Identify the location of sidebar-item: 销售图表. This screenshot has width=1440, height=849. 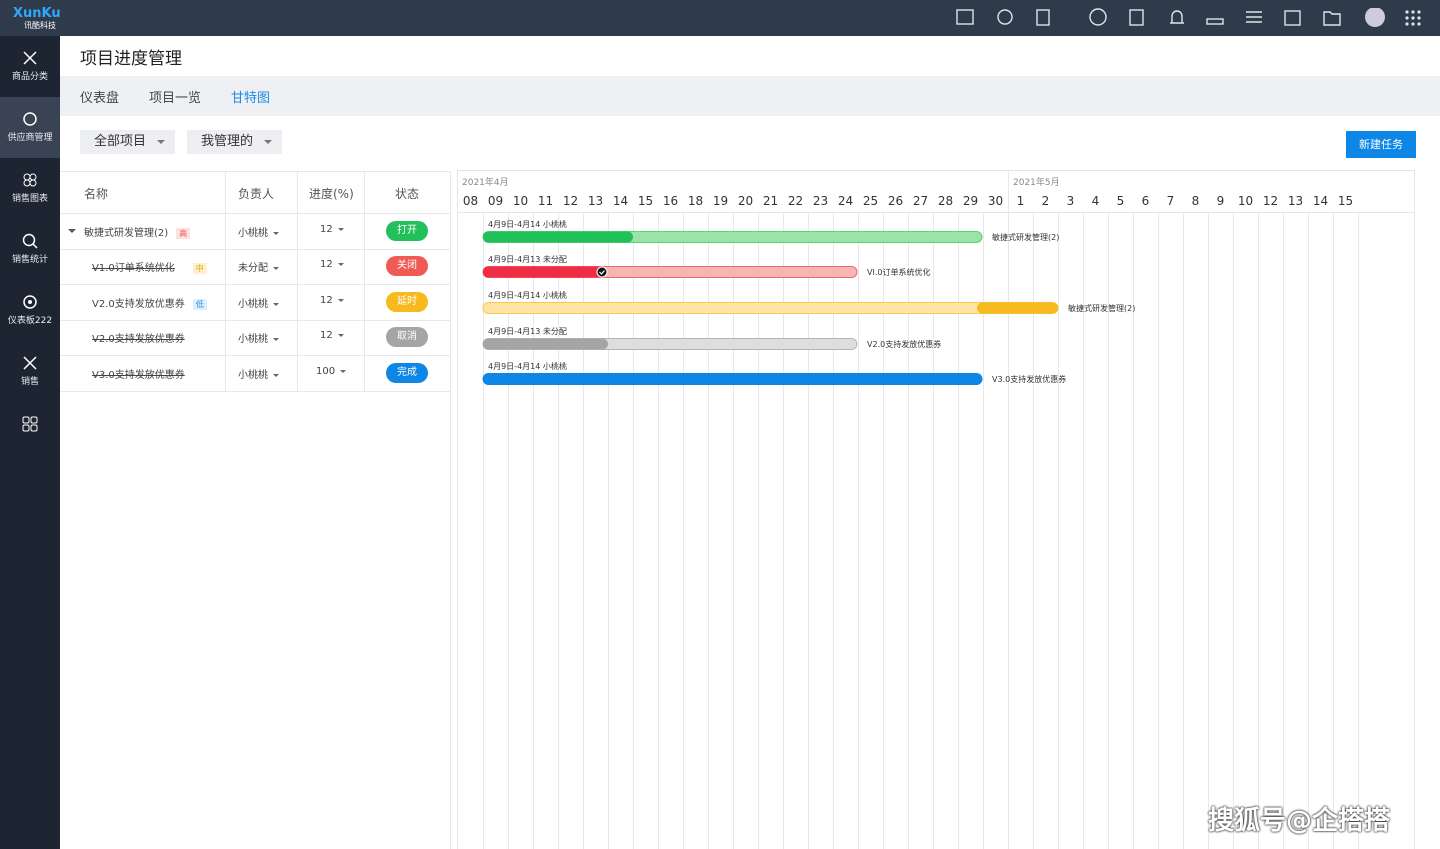
(30, 188).